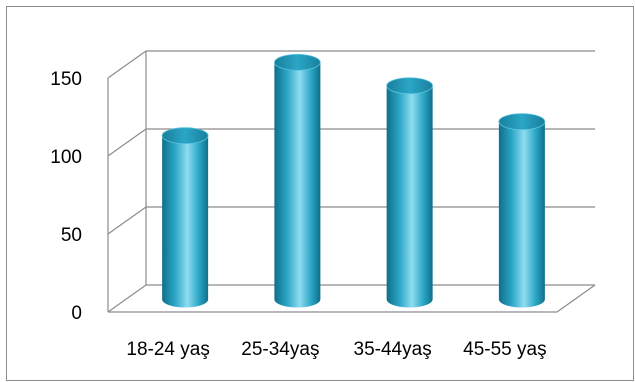  I want to click on x-tick-label: 35-44yaş, so click(393, 349).